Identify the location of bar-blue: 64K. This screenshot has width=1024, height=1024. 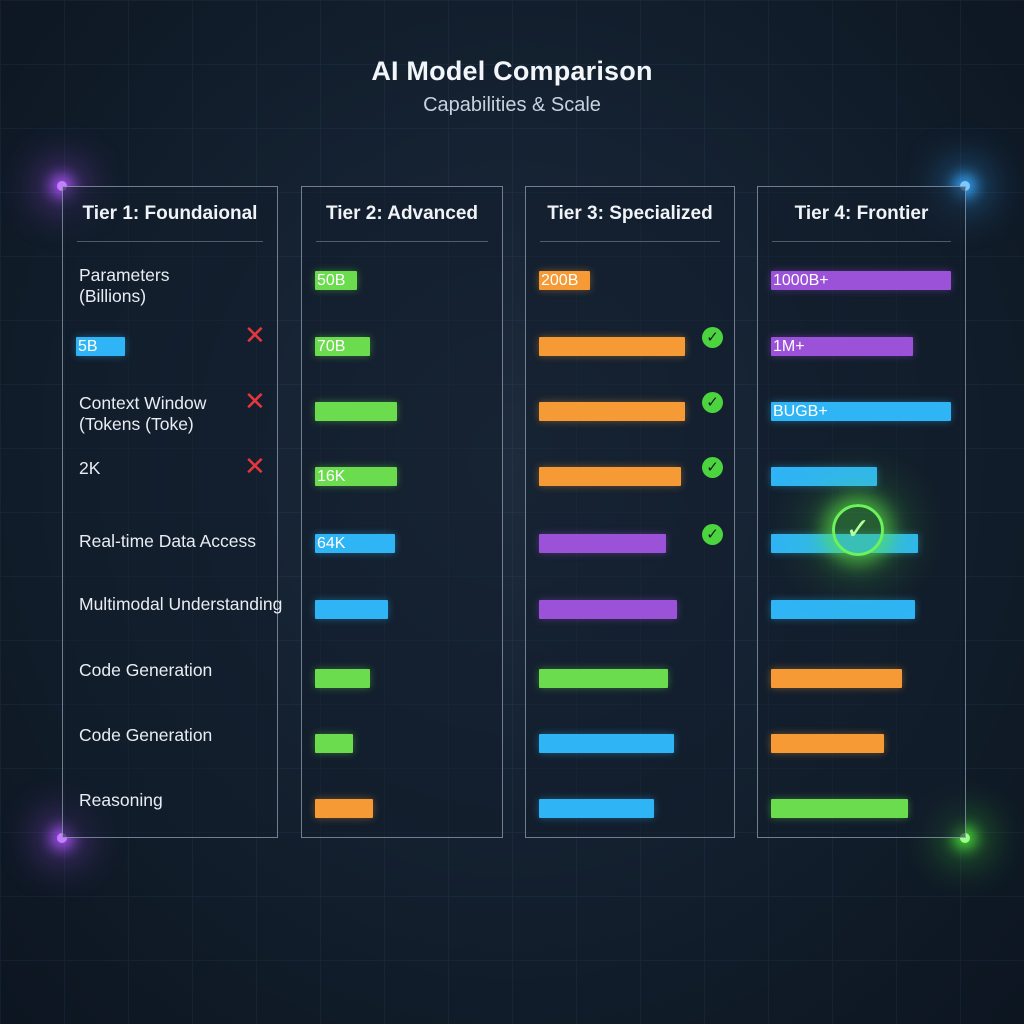
(355, 543).